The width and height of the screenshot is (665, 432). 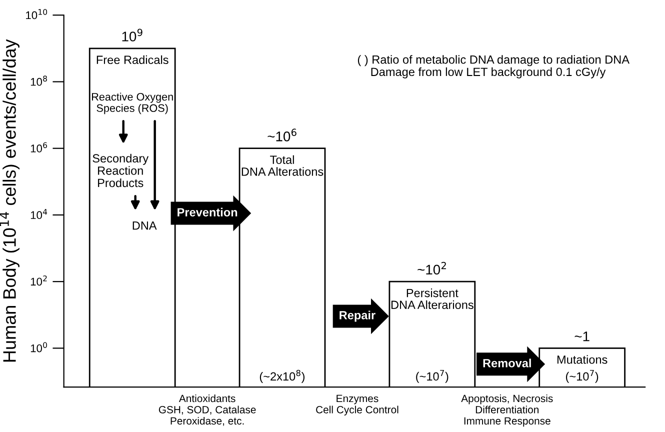 What do you see at coordinates (283, 165) in the screenshot?
I see `x-tick-label: Total DNA Alterations` at bounding box center [283, 165].